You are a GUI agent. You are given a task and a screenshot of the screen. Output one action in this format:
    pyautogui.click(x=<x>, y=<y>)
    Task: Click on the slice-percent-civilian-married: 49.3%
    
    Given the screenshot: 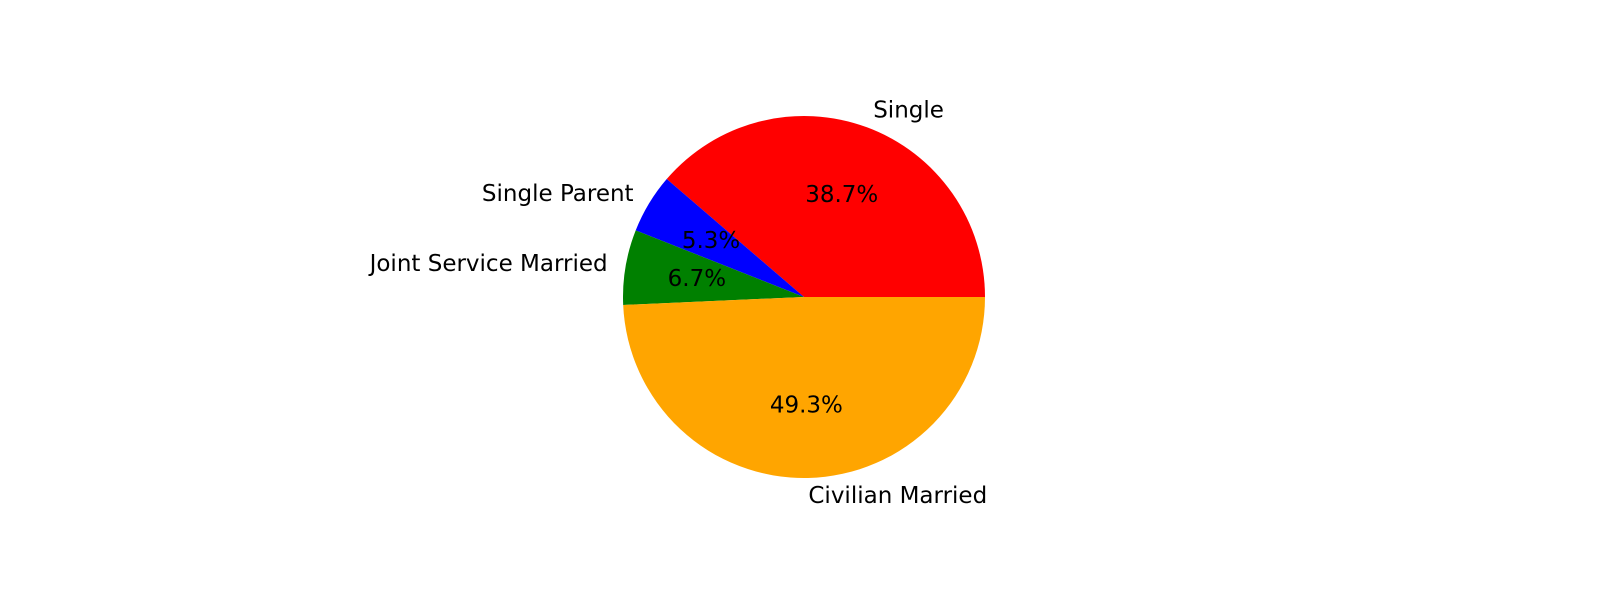 What is the action you would take?
    pyautogui.click(x=806, y=406)
    